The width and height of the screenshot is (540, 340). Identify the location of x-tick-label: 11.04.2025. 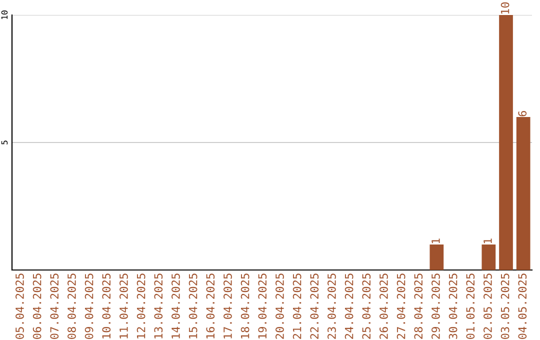
(124, 306).